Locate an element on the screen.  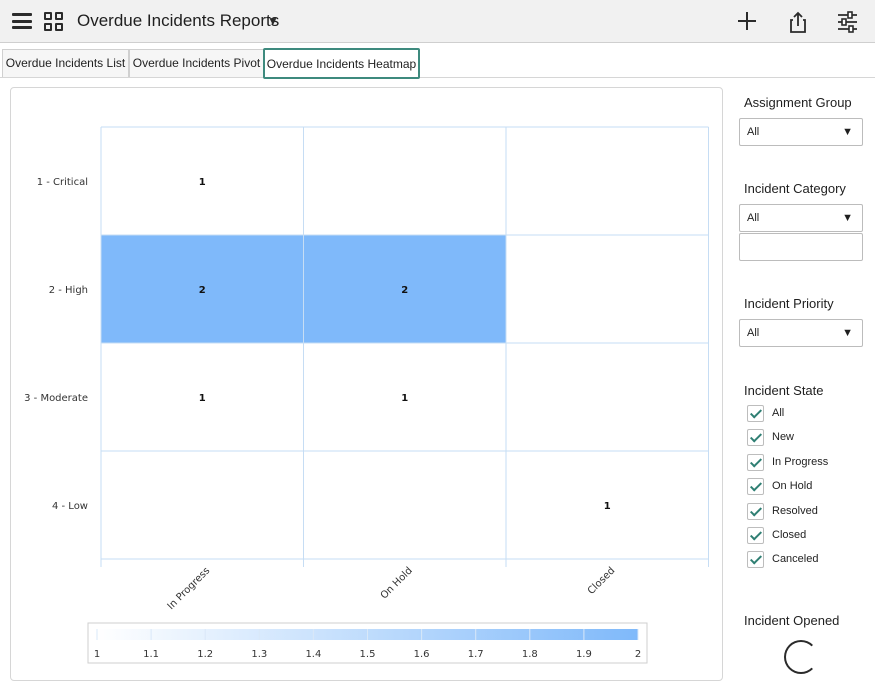
incident-priority-value: All is located at coordinates (753, 333).